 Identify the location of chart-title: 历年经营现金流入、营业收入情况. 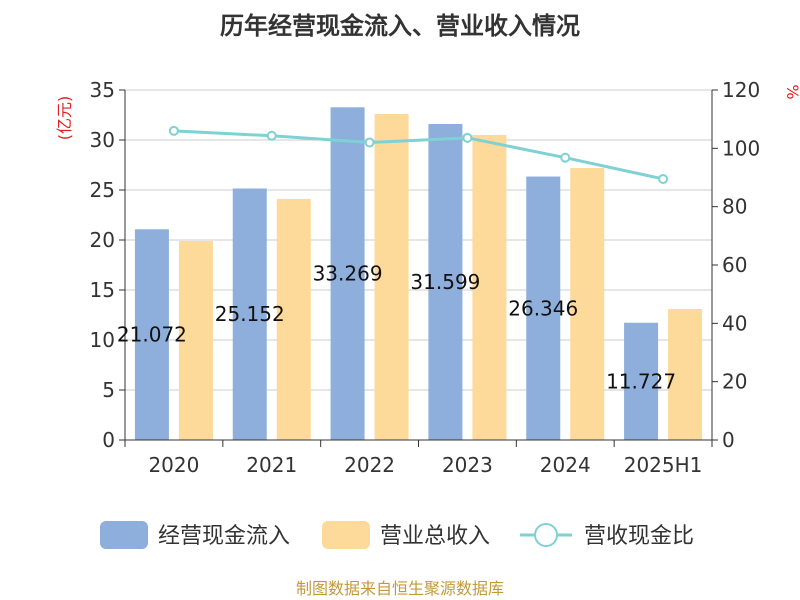
(400, 26).